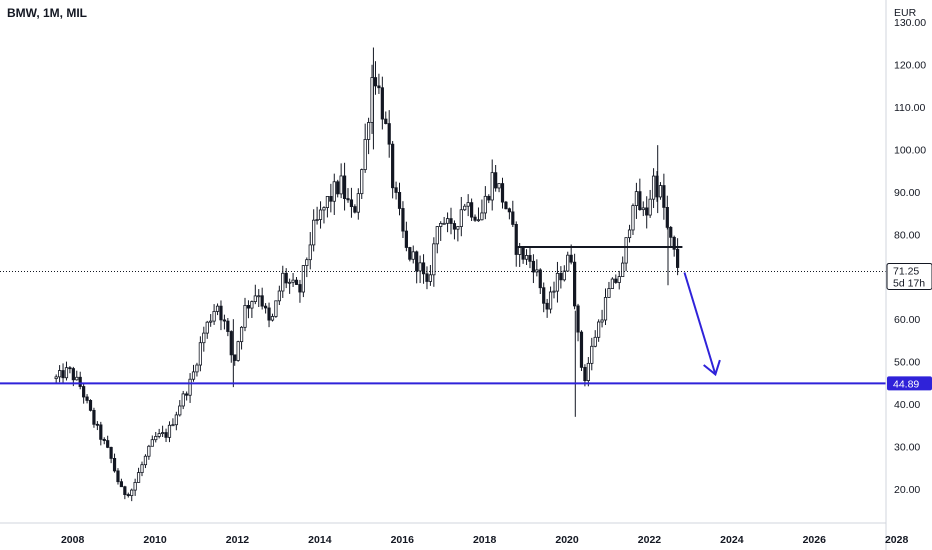 This screenshot has width=932, height=550. Describe the element at coordinates (897, 540) in the screenshot. I see `x-tick-label: 2028` at that location.